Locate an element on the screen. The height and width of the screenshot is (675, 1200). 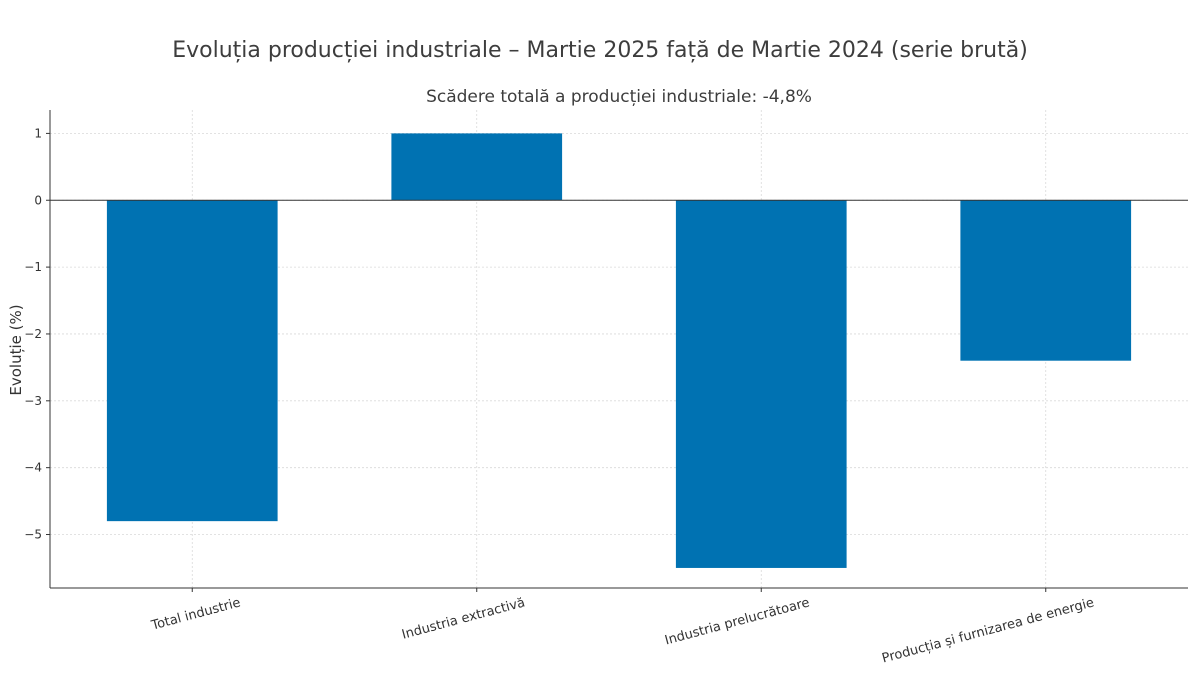
x-tick-label: Producția și furnizarea de energie is located at coordinates (987, 630).